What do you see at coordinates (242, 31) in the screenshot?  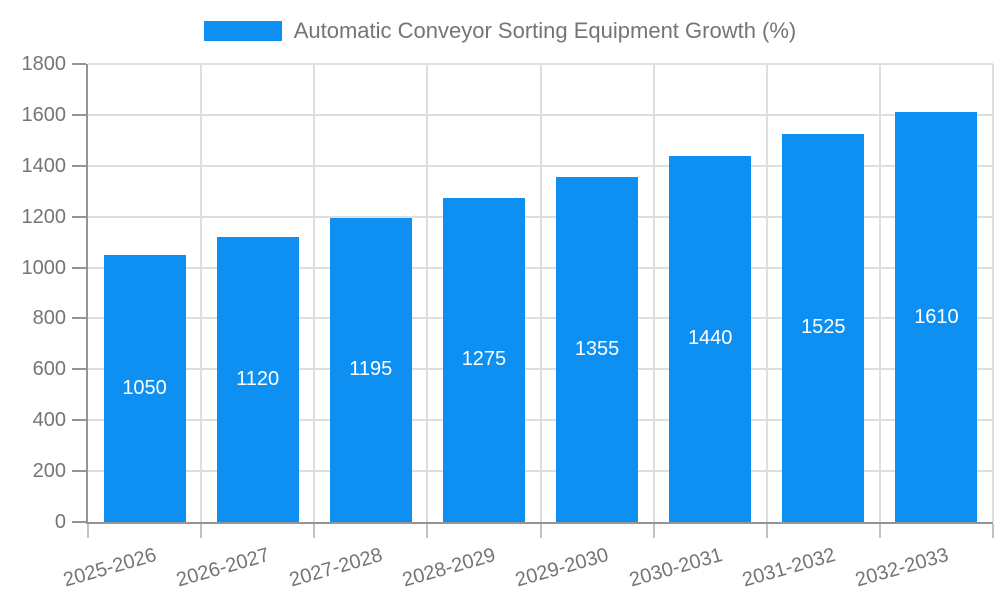 I see `legend-swatch` at bounding box center [242, 31].